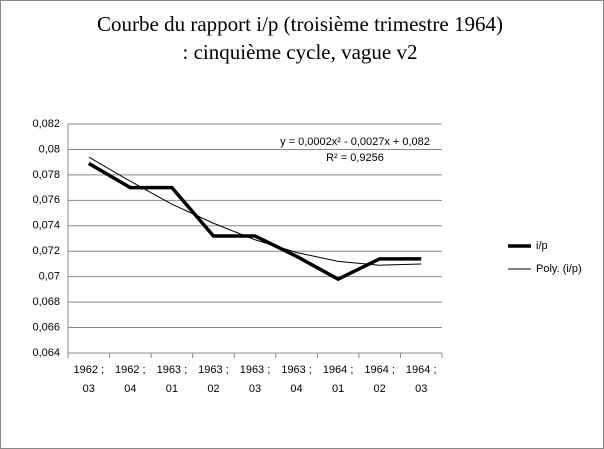 The image size is (604, 449). Describe the element at coordinates (255, 211) in the screenshot. I see `trend-line` at that location.